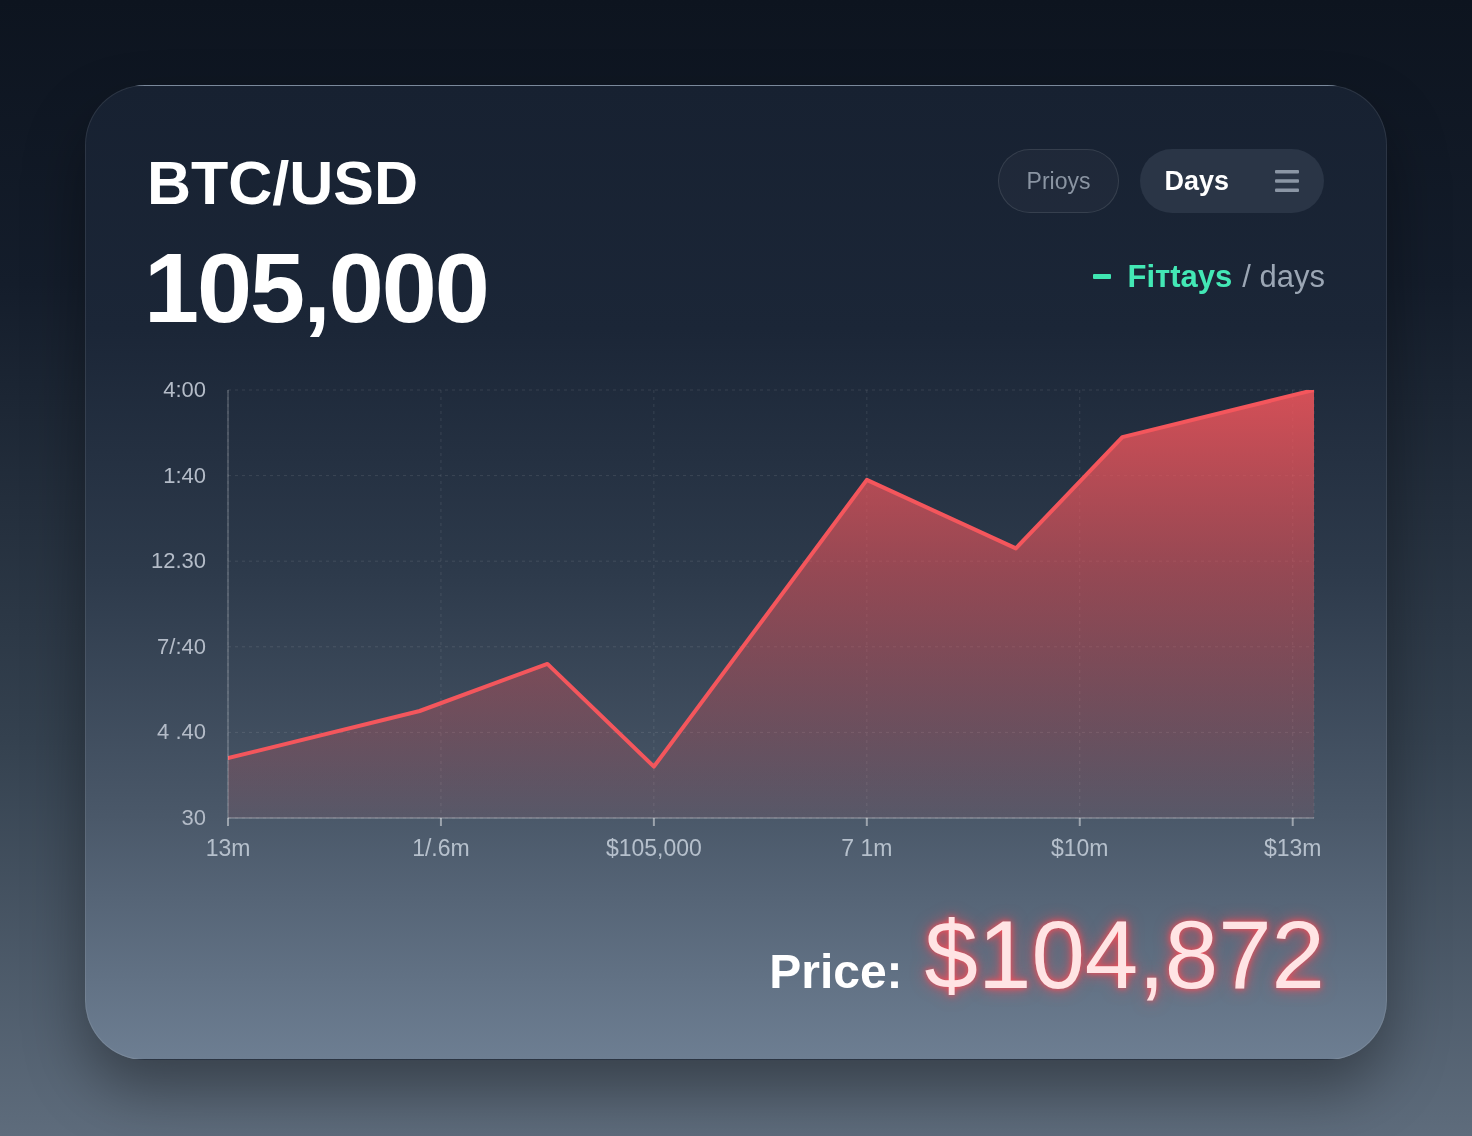 Image resolution: width=1472 pixels, height=1136 pixels. I want to click on text: 7/:40, so click(181, 646).